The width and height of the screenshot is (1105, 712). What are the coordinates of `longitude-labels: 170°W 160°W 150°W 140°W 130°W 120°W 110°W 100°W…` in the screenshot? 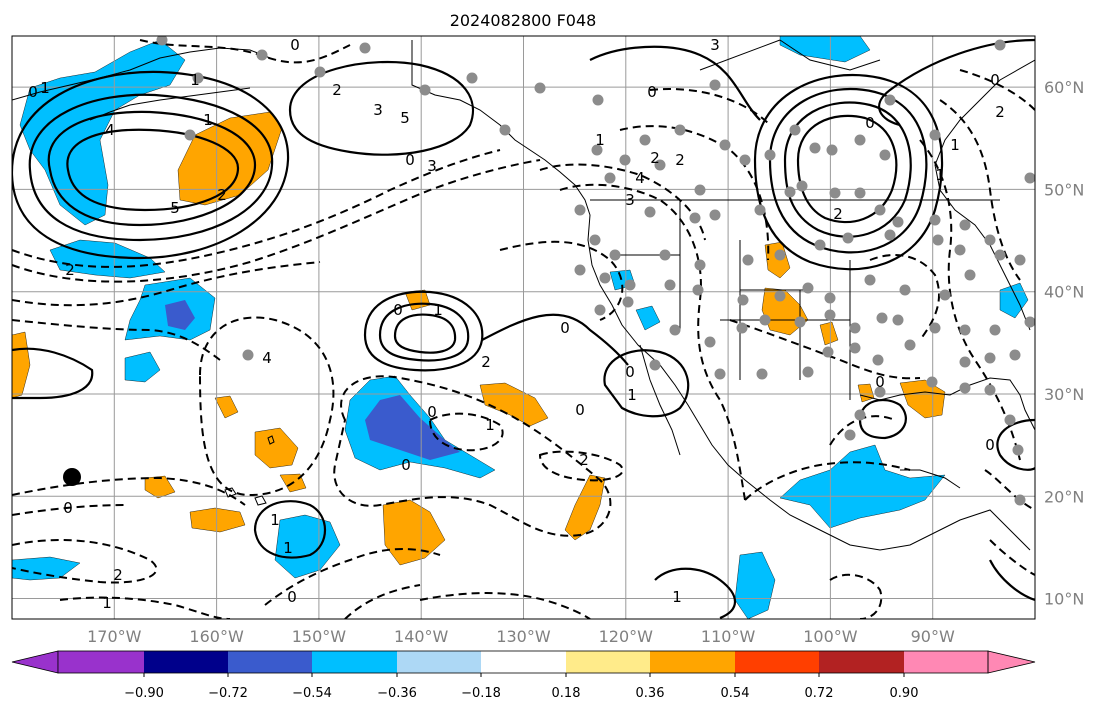 It's located at (521, 636).